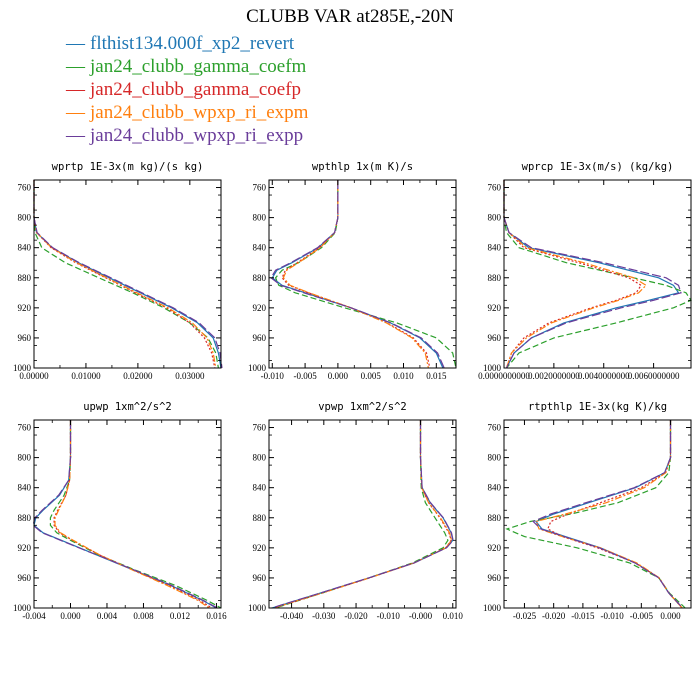 The image size is (700, 700). I want to click on wpthlp-ytick-label: 800, so click(260, 218).